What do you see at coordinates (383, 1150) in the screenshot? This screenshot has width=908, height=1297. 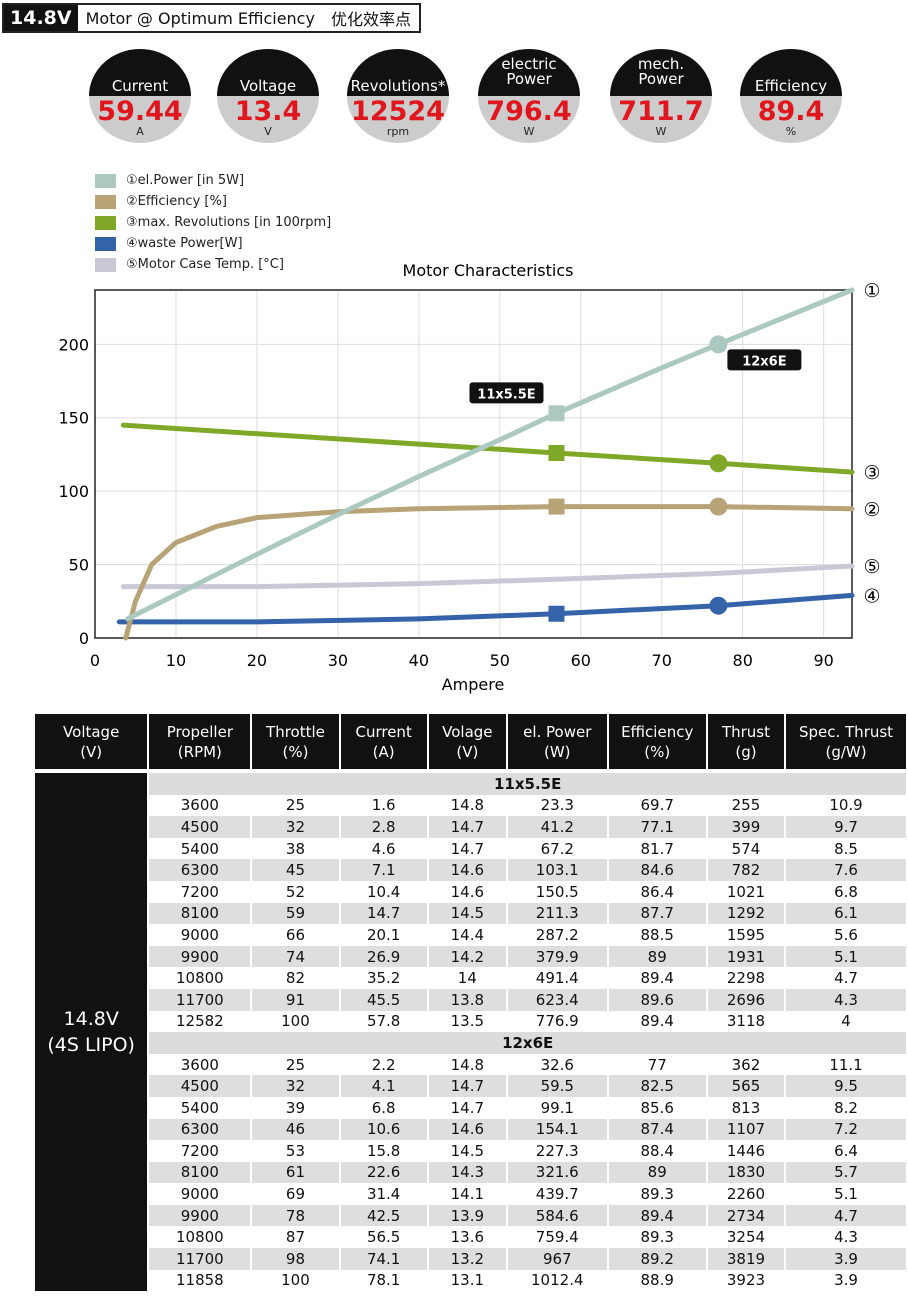 I see `table-cell: 15.8` at bounding box center [383, 1150].